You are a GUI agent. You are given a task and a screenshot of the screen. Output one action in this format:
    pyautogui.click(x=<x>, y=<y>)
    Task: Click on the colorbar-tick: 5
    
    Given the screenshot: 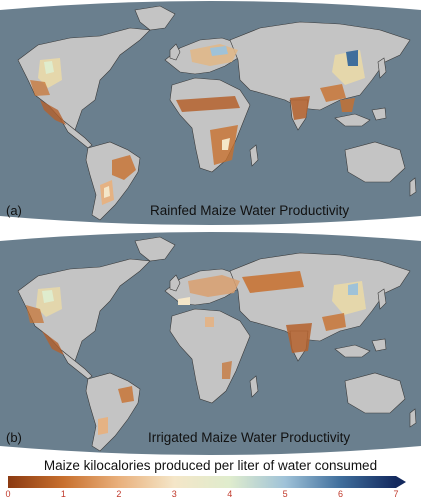 What is the action you would take?
    pyautogui.click(x=285, y=494)
    